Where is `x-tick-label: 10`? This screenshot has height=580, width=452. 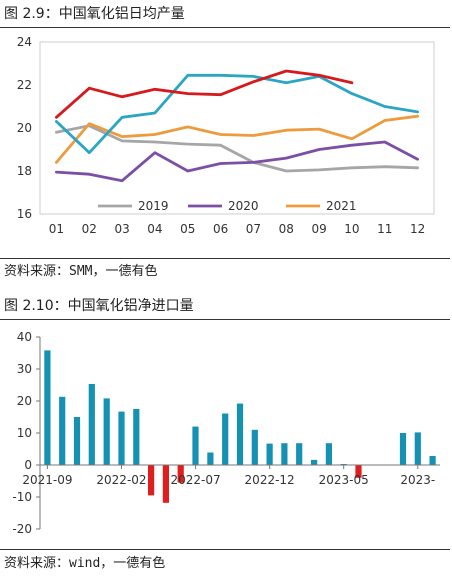 x-tick-label: 10 is located at coordinates (351, 229).